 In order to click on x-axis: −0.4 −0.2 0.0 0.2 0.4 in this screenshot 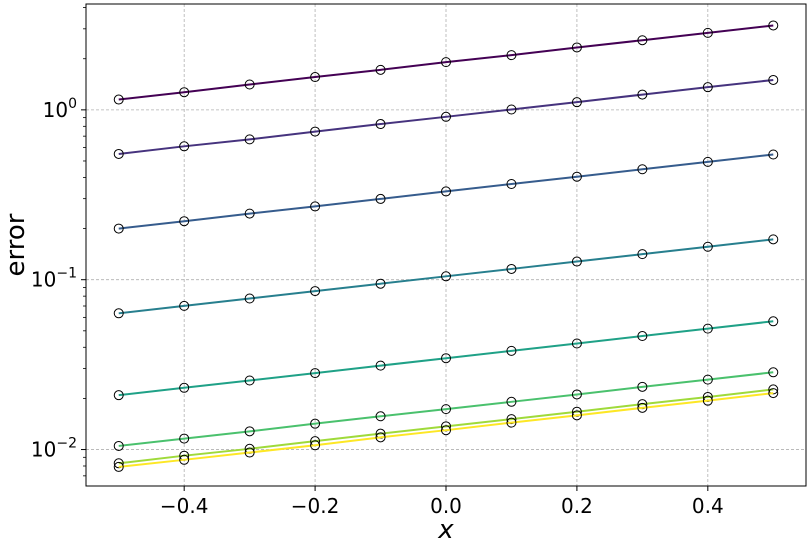, I will do `click(442, 502)`.